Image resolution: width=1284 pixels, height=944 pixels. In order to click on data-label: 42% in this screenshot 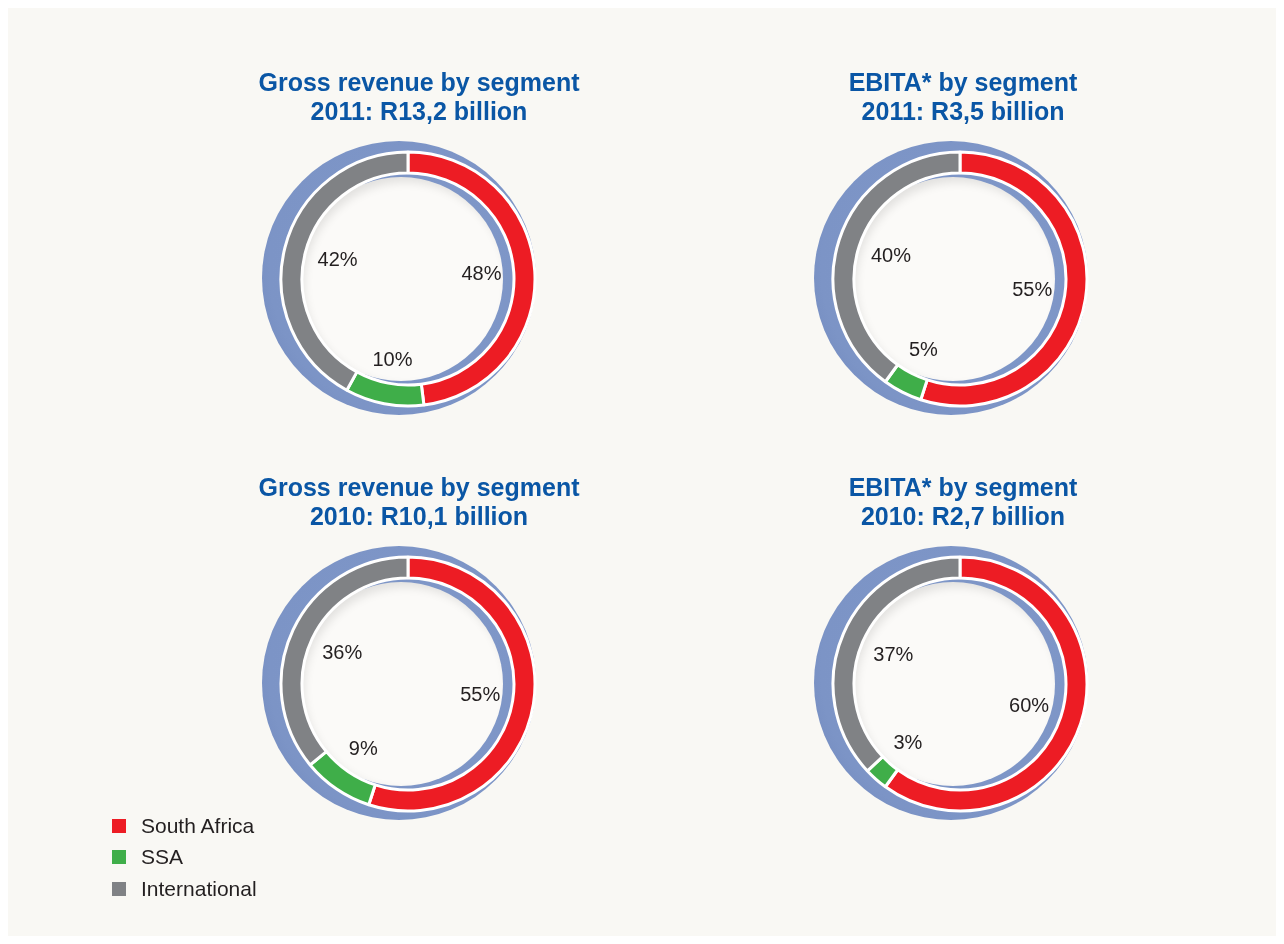, I will do `click(337, 259)`.